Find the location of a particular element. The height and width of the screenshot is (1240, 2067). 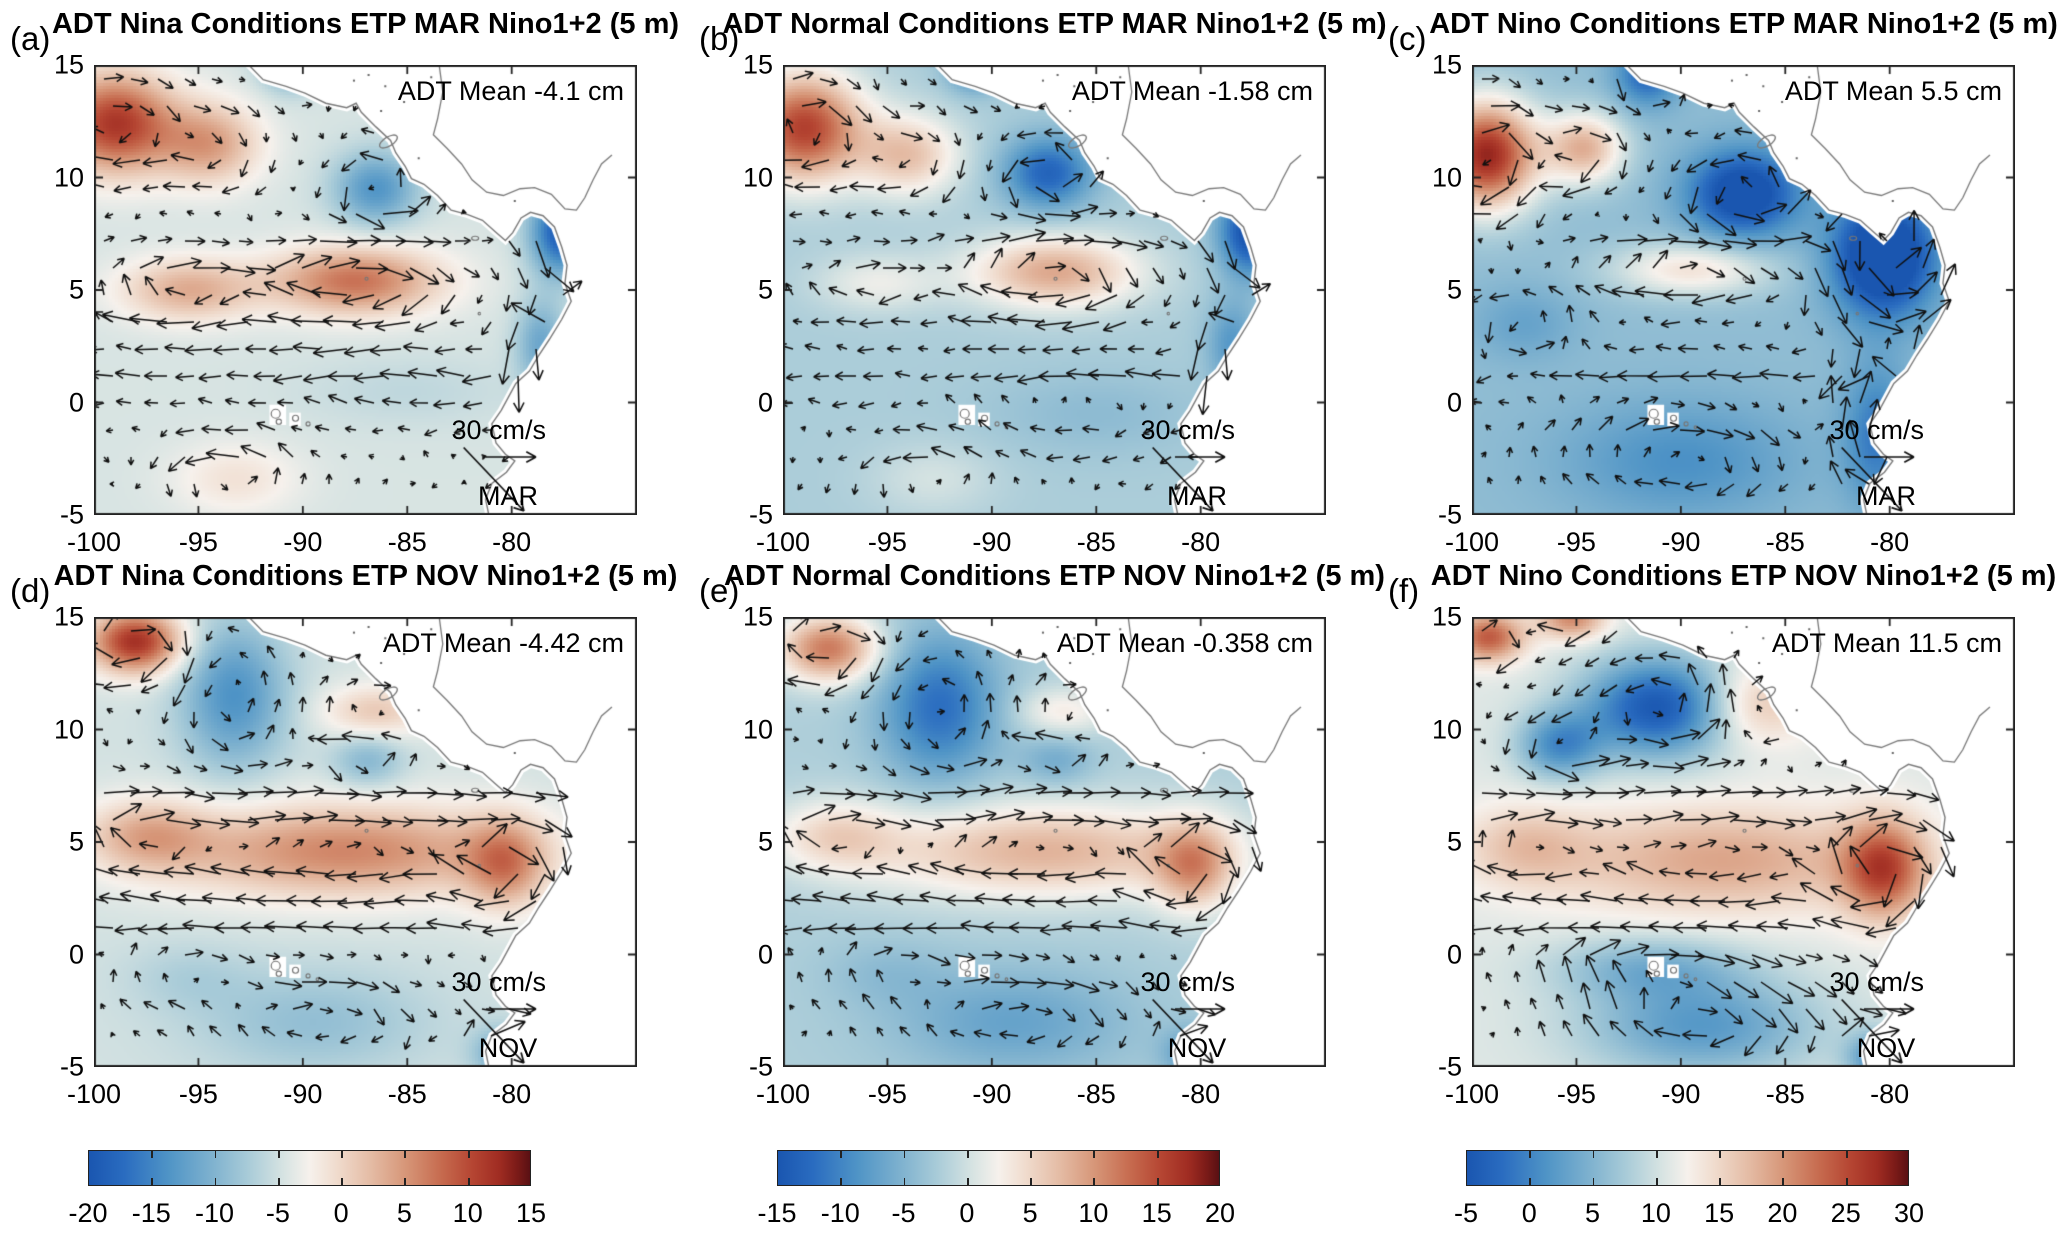

adt-mean-label: ADT Mean 11.5 cm is located at coordinates (1886, 643).